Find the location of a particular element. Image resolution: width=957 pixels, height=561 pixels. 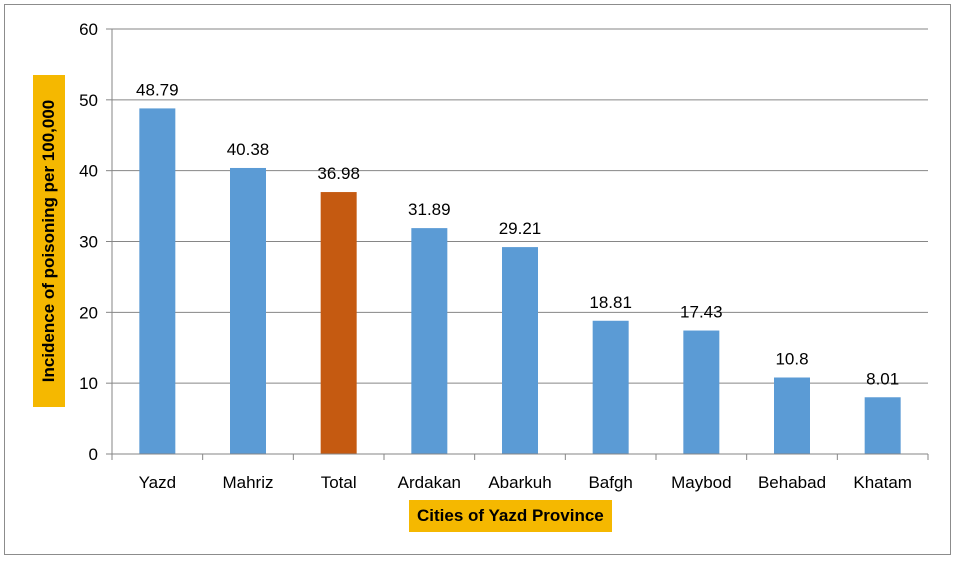

data-label-maybod: 17.43 is located at coordinates (701, 312).